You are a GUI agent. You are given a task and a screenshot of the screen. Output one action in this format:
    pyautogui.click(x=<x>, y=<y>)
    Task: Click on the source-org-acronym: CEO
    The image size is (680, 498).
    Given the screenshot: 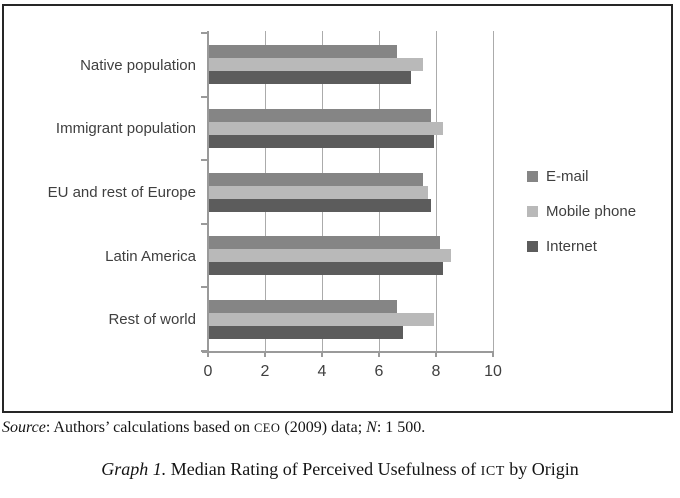 What is the action you would take?
    pyautogui.click(x=267, y=428)
    